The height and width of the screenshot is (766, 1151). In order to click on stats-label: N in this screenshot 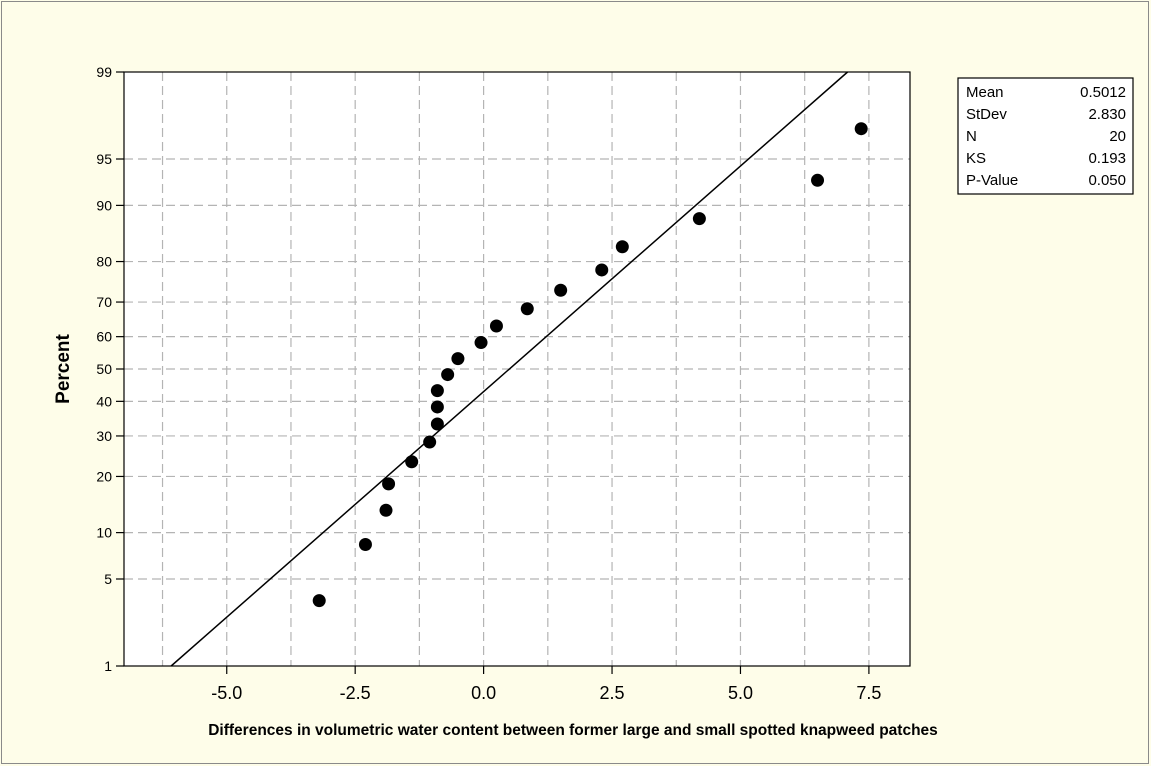, I will do `click(971, 136)`.